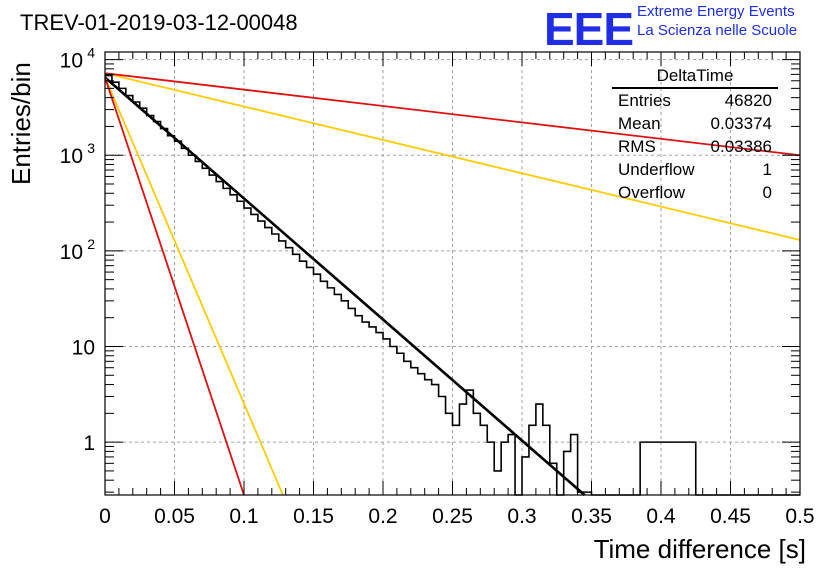 The width and height of the screenshot is (836, 572). I want to click on logo-line-2: La Scienza nelle Scuole, so click(717, 30).